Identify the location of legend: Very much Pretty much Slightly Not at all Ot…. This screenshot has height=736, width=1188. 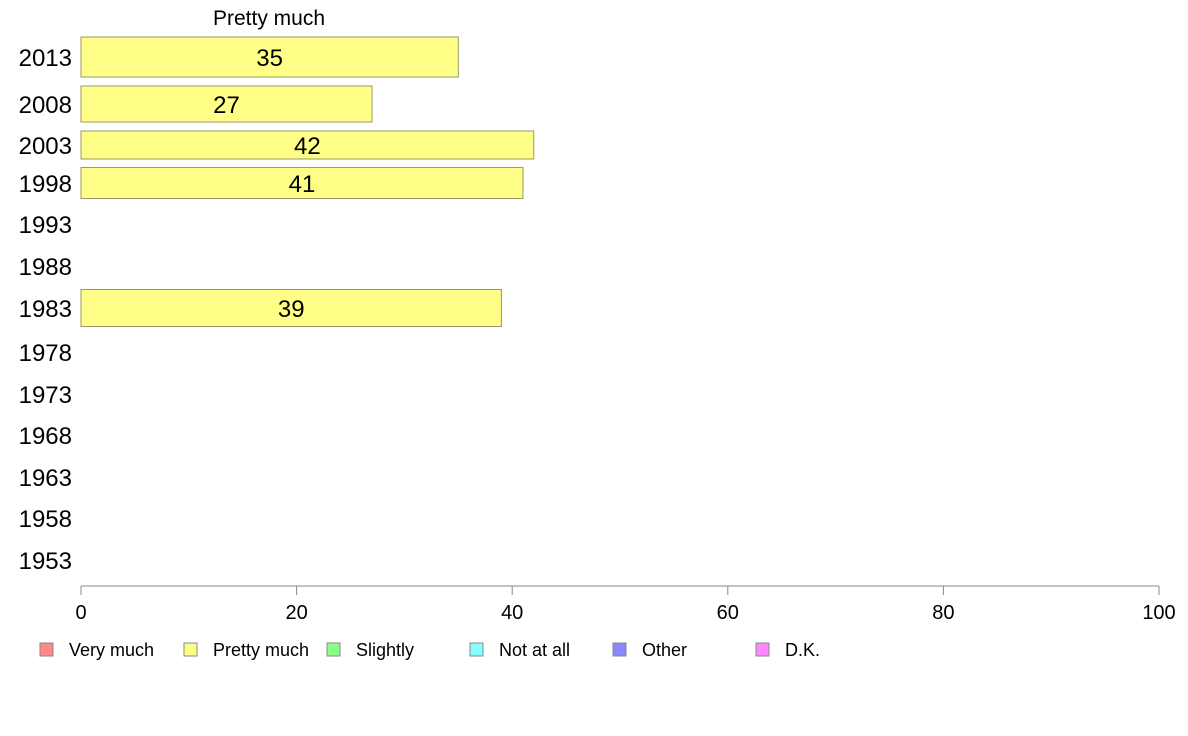
(429, 650).